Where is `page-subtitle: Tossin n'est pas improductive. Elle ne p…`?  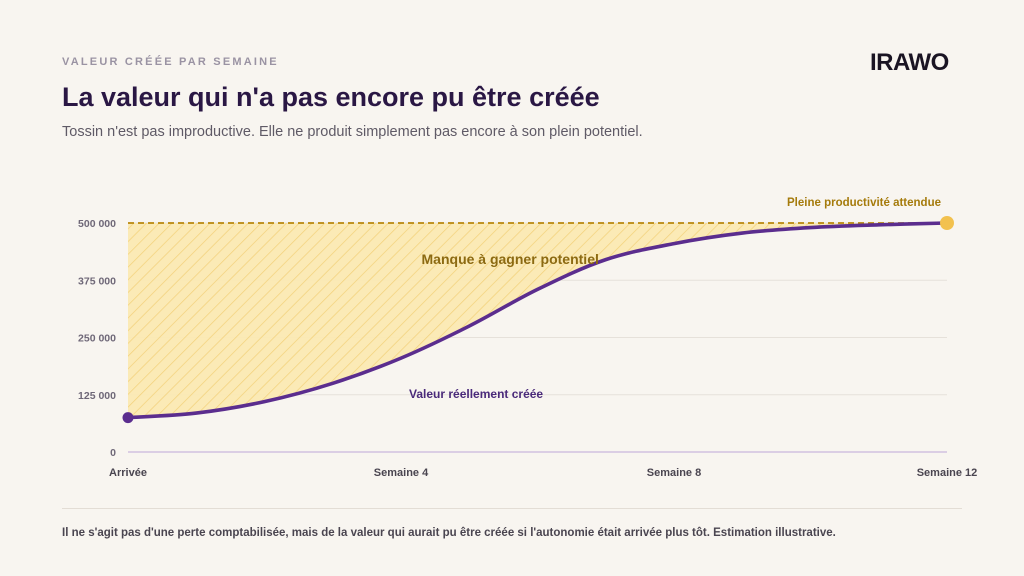 page-subtitle: Tossin n'est pas improductive. Elle ne p… is located at coordinates (352, 132).